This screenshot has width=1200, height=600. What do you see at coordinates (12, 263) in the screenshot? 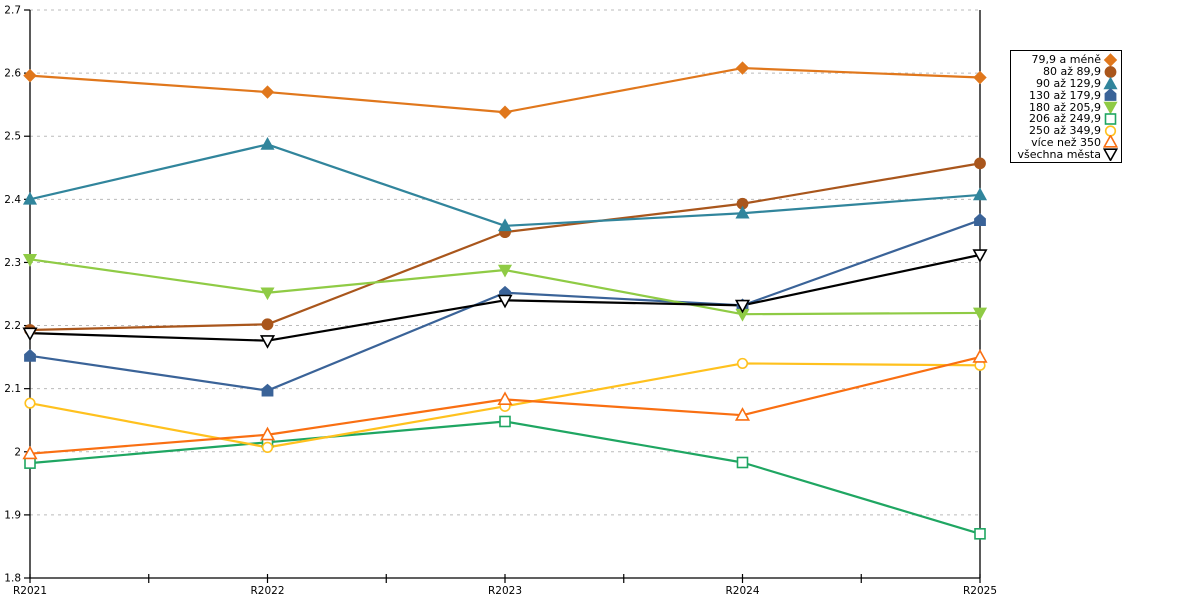
I see `y-tick-label: 2.3` at bounding box center [12, 263].